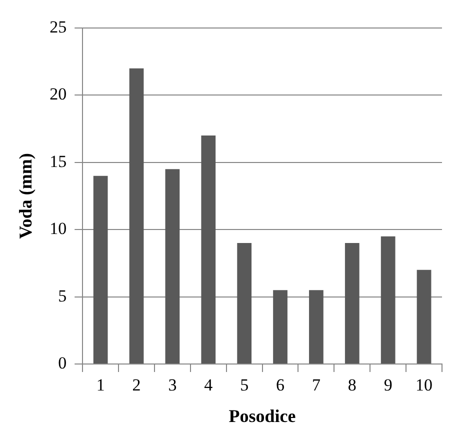 This screenshot has height=444, width=468. I want to click on x-tick-label: 5, so click(244, 385).